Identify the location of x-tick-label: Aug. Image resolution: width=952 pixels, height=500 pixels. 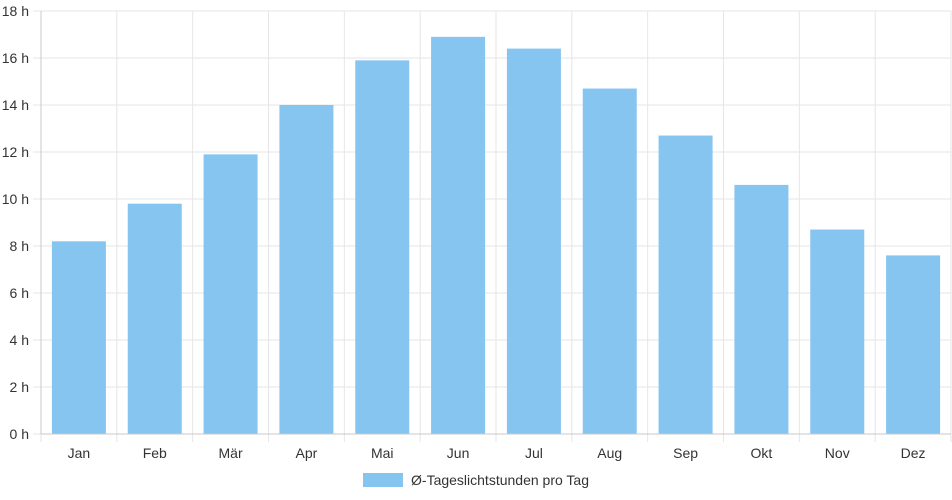
(609, 453).